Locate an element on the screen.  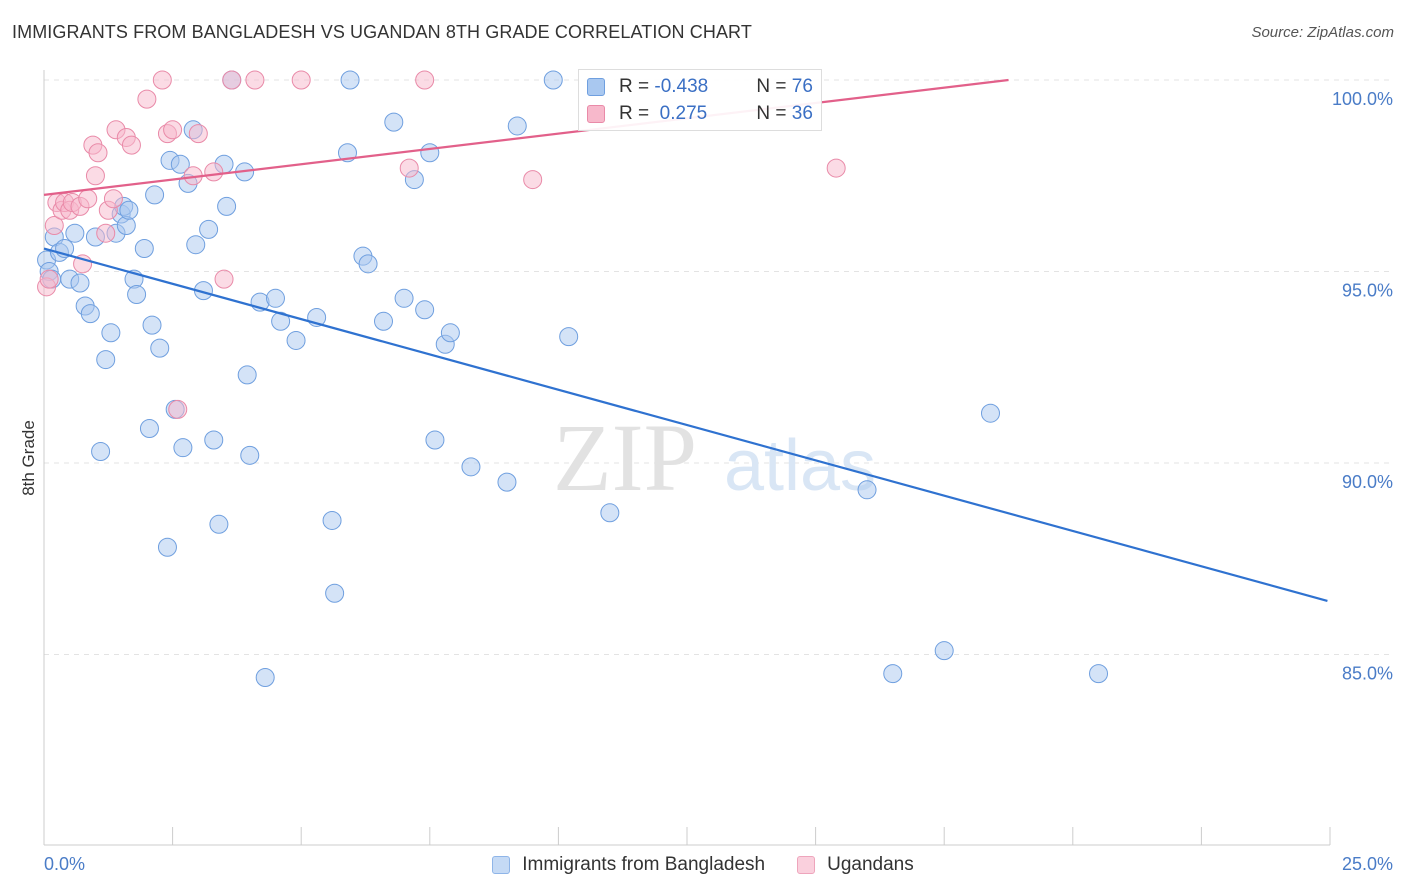
watermark-atlas: atlas is located at coordinates (800, 466).